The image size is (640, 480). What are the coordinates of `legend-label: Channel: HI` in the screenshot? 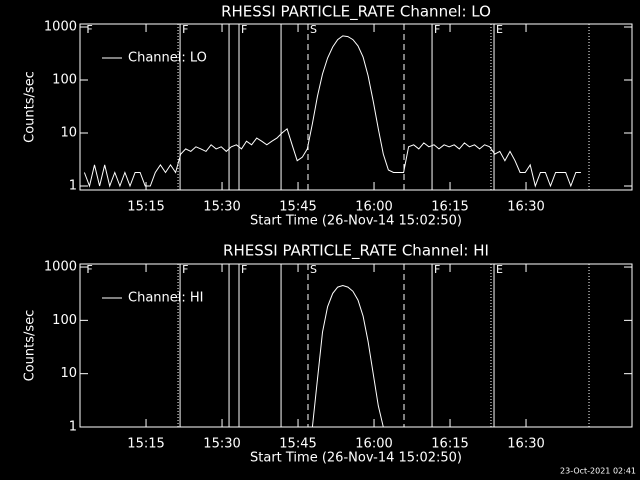 It's located at (166, 298).